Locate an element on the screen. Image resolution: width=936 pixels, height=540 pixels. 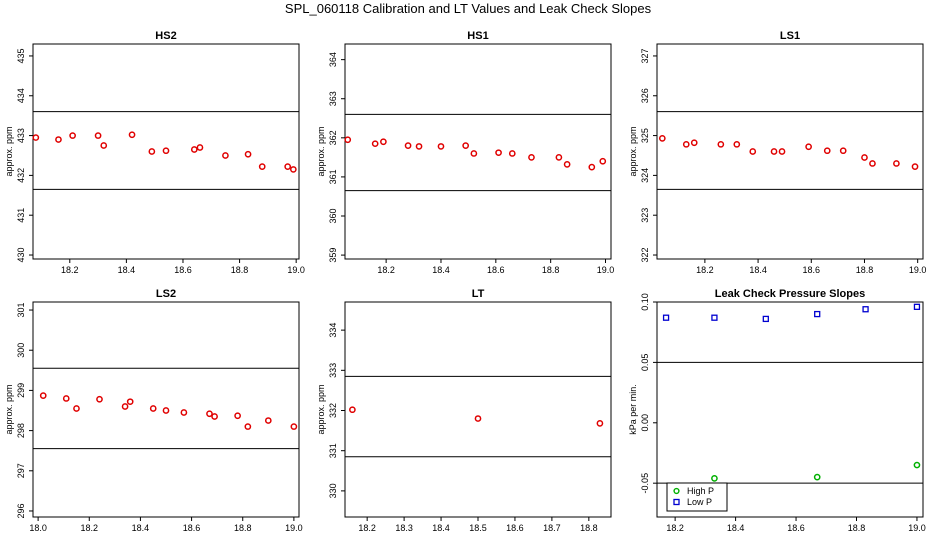
legend-label: Low P is located at coordinates (699, 502).